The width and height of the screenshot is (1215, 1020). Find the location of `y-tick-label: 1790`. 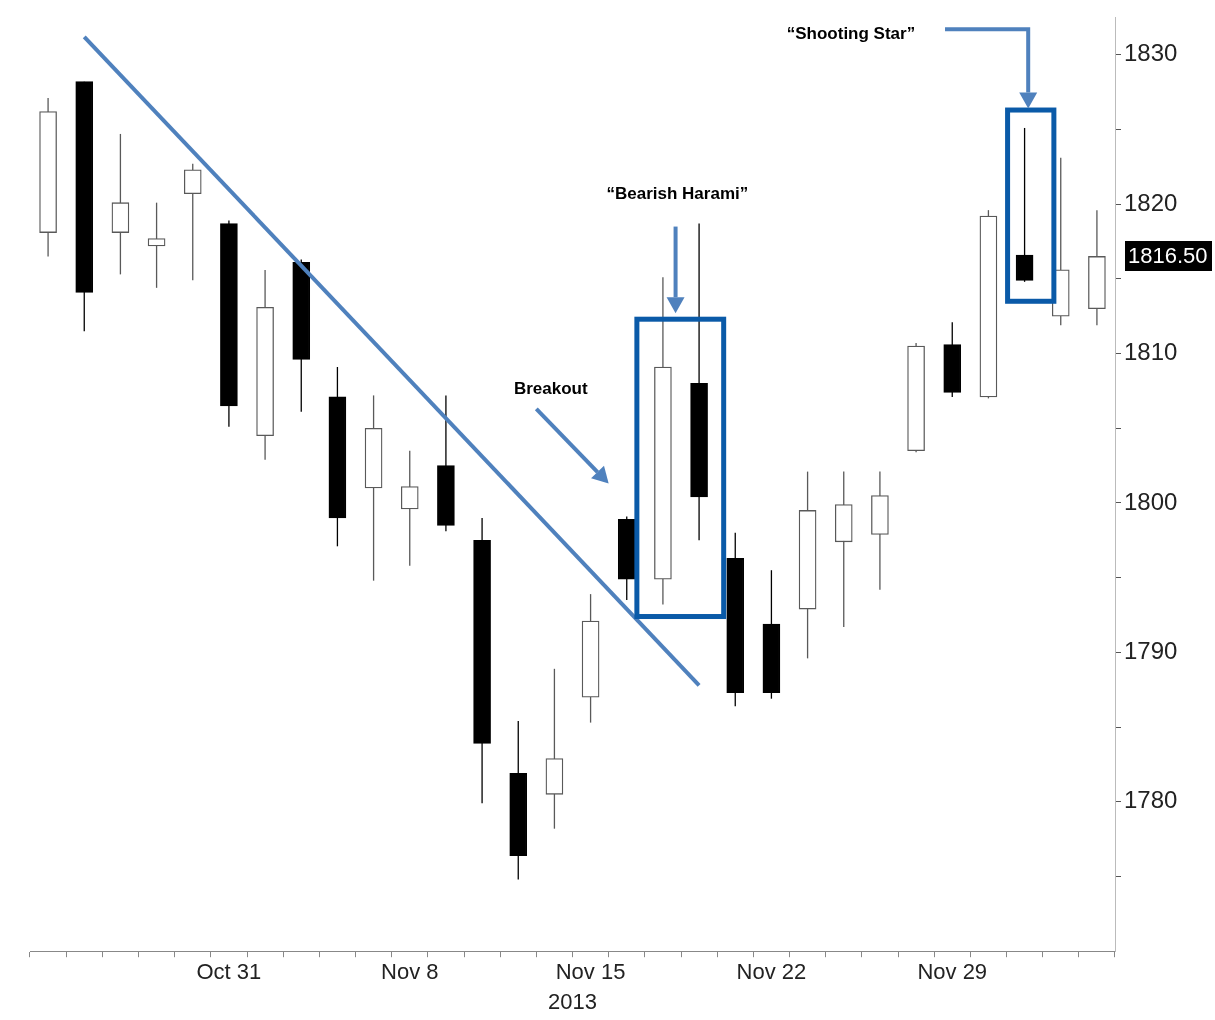

y-tick-label: 1790 is located at coordinates (1151, 651).